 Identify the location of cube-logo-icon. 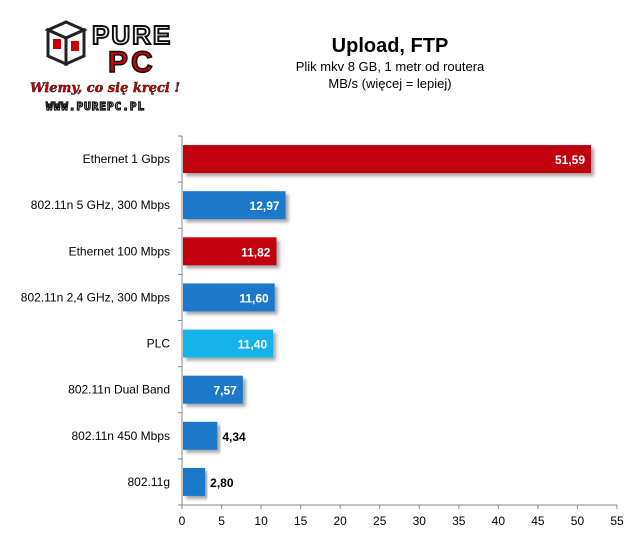
(66, 43).